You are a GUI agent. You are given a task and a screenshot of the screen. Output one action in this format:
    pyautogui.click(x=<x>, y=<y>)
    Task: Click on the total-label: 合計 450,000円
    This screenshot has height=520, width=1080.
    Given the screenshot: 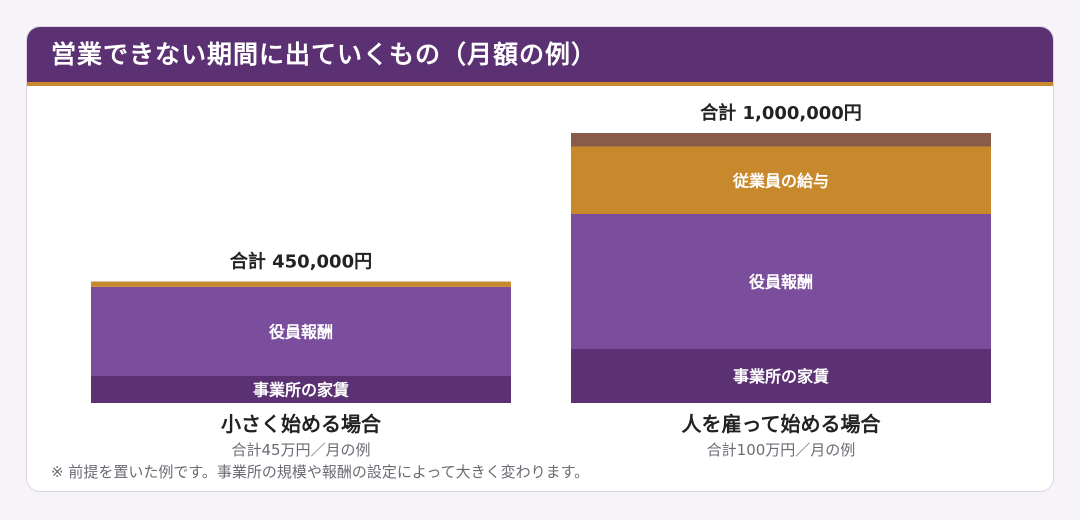 What is the action you would take?
    pyautogui.click(x=301, y=262)
    